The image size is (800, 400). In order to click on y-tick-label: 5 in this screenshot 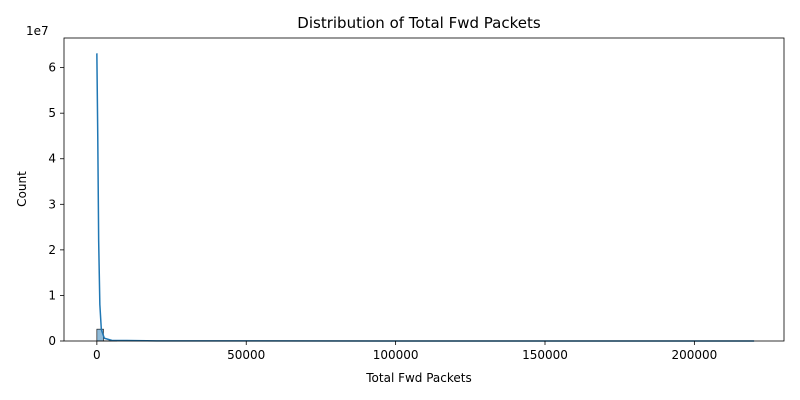, I will do `click(52, 113)`.